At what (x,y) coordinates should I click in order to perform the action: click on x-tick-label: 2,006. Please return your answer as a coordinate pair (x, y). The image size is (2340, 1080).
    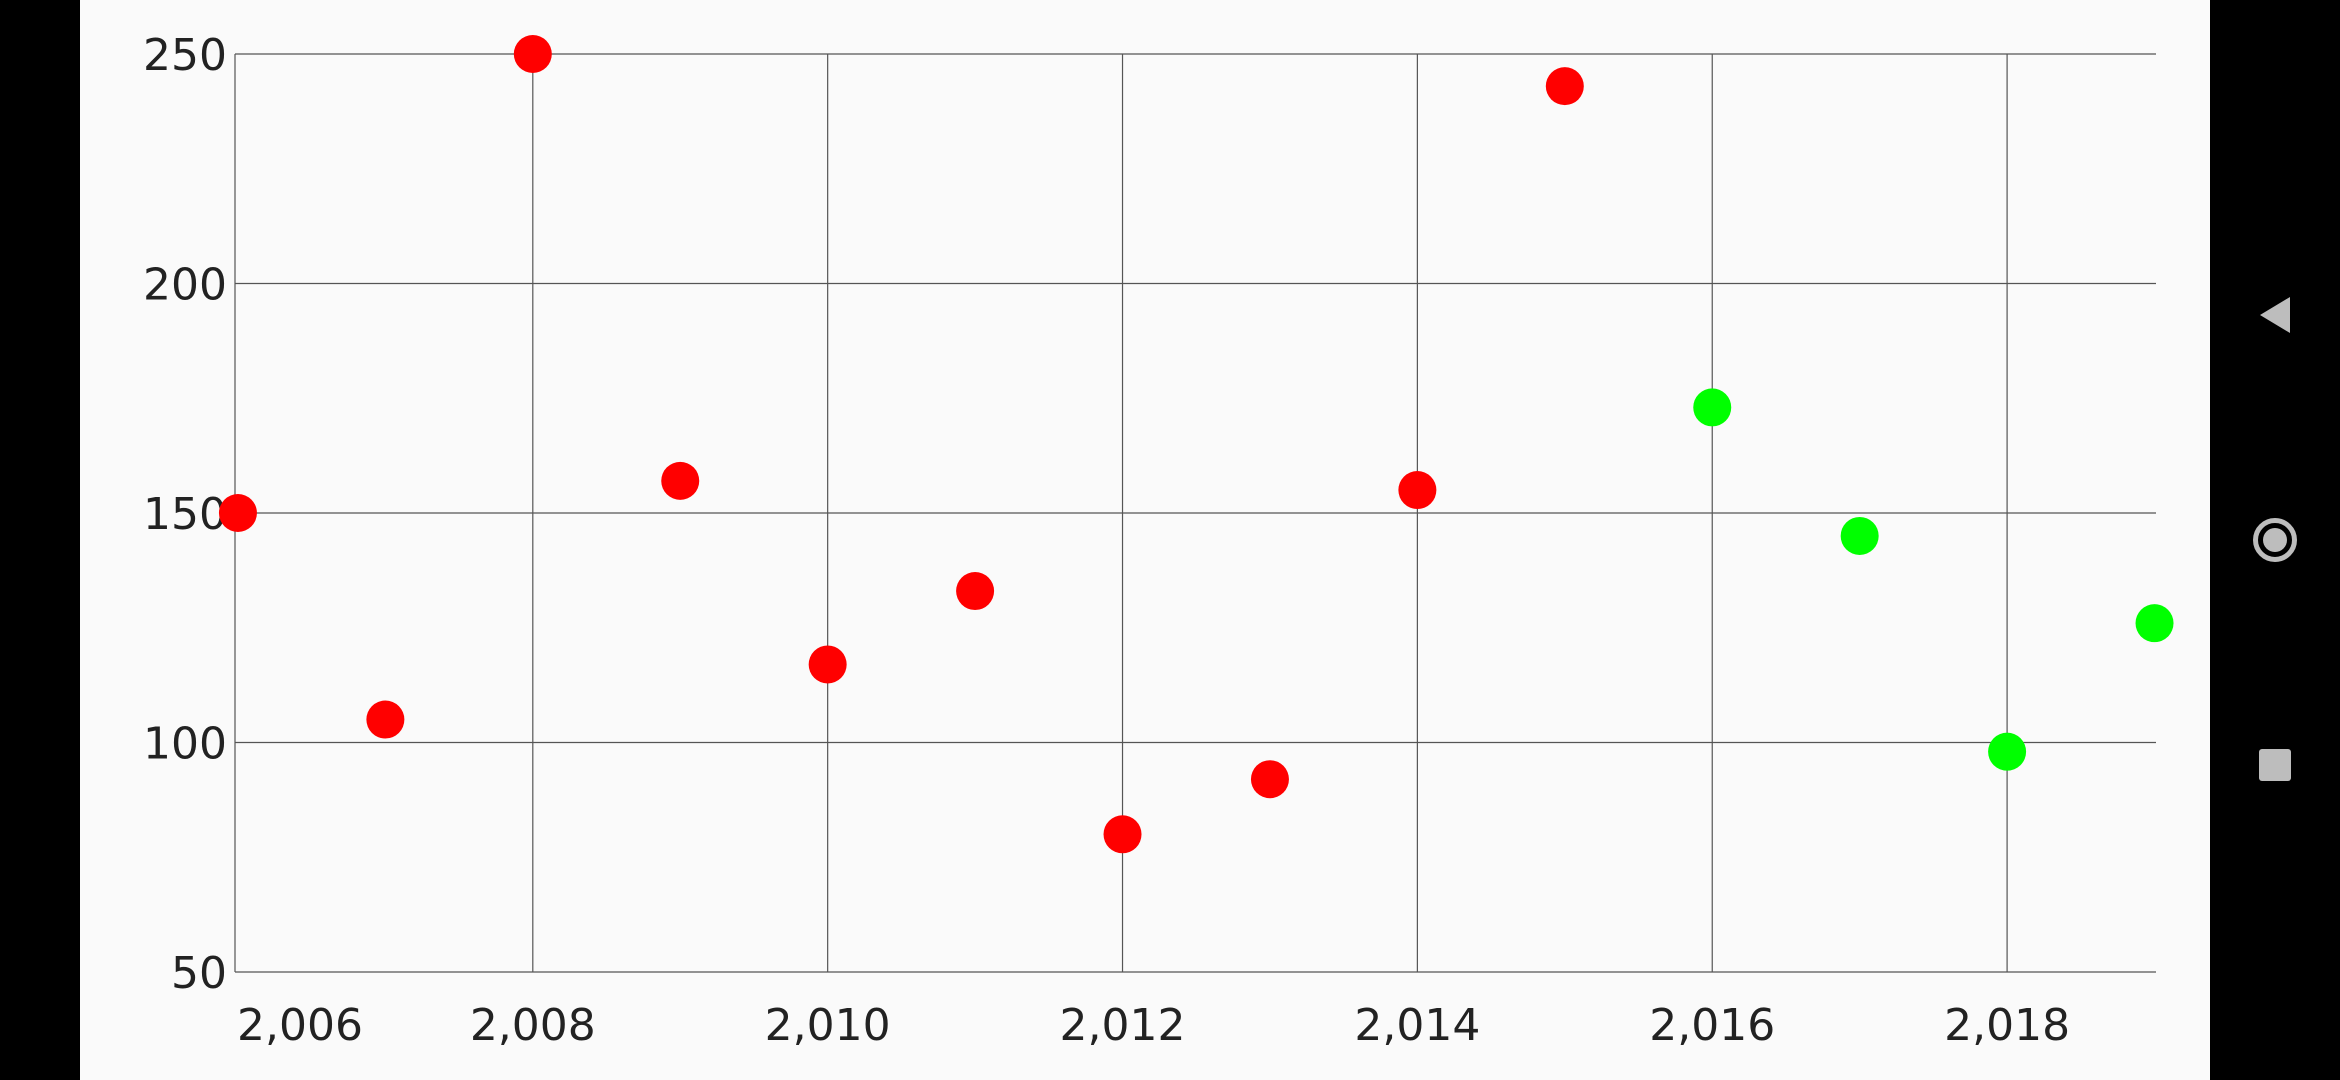
    Looking at the image, I should click on (300, 1025).